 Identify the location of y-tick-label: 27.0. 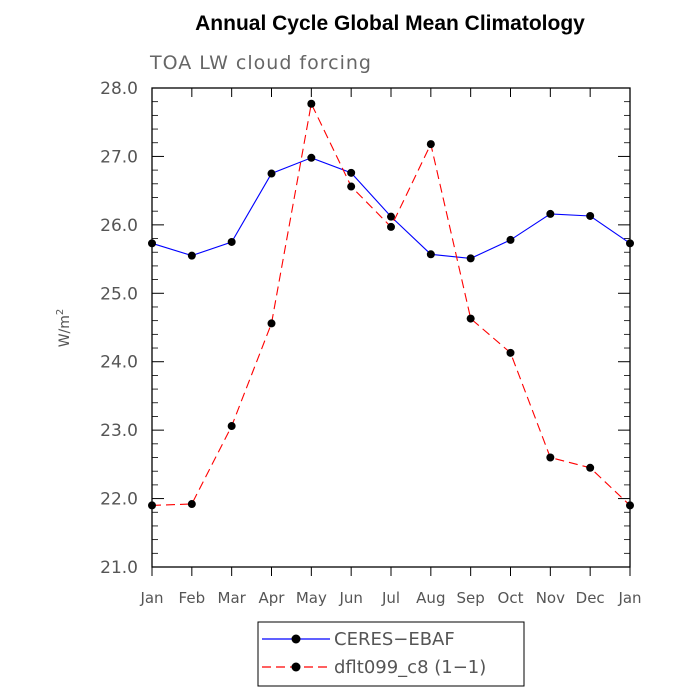
(119, 157).